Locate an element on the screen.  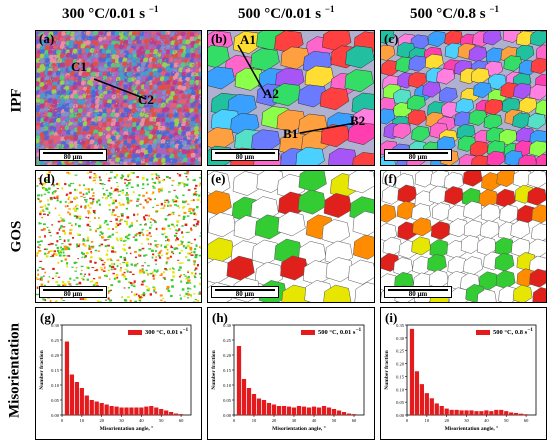
panel-label-e: (e) is located at coordinates (218, 178).